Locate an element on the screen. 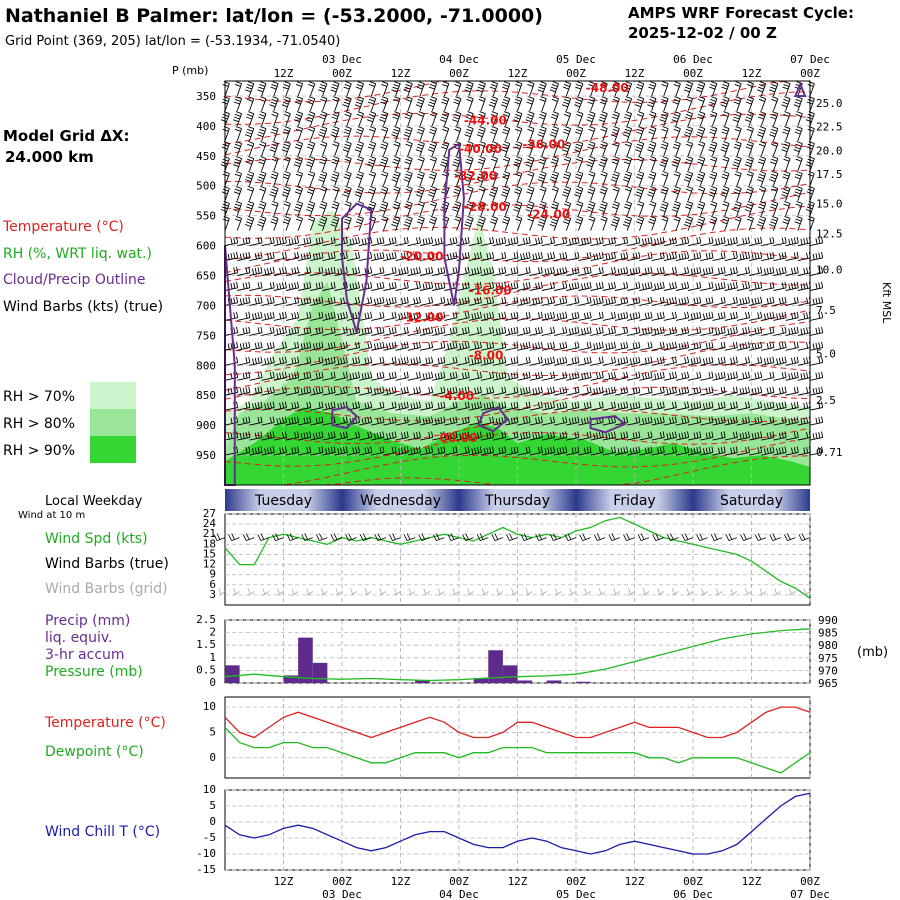 The height and width of the screenshot is (900, 900). temp-panel-tick-label: 0 is located at coordinates (212, 757).